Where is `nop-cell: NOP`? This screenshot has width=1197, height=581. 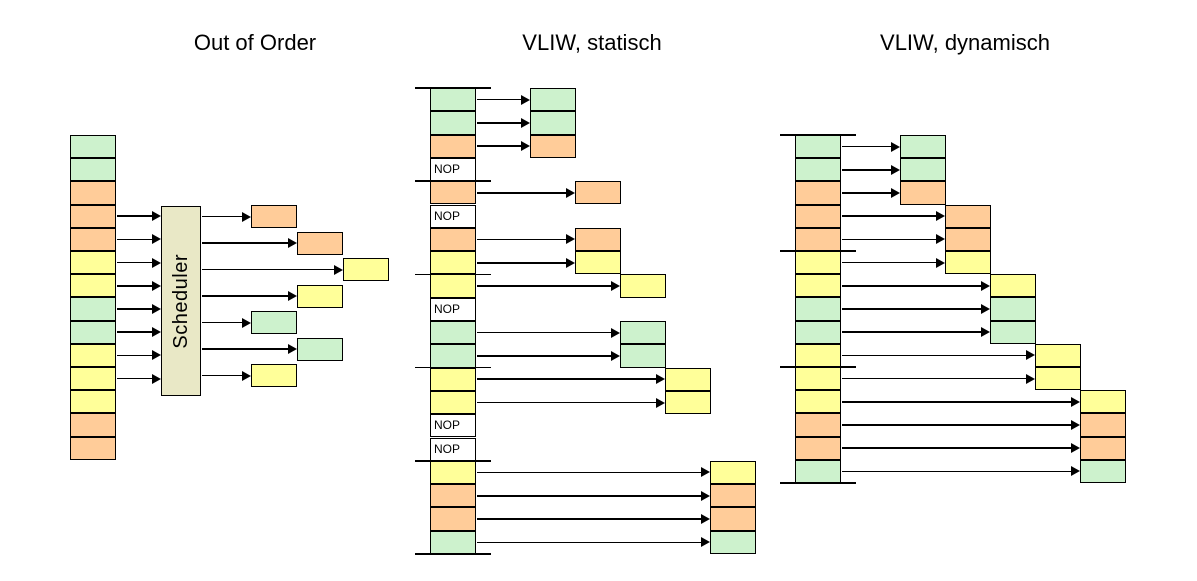
nop-cell: NOP is located at coordinates (453, 216).